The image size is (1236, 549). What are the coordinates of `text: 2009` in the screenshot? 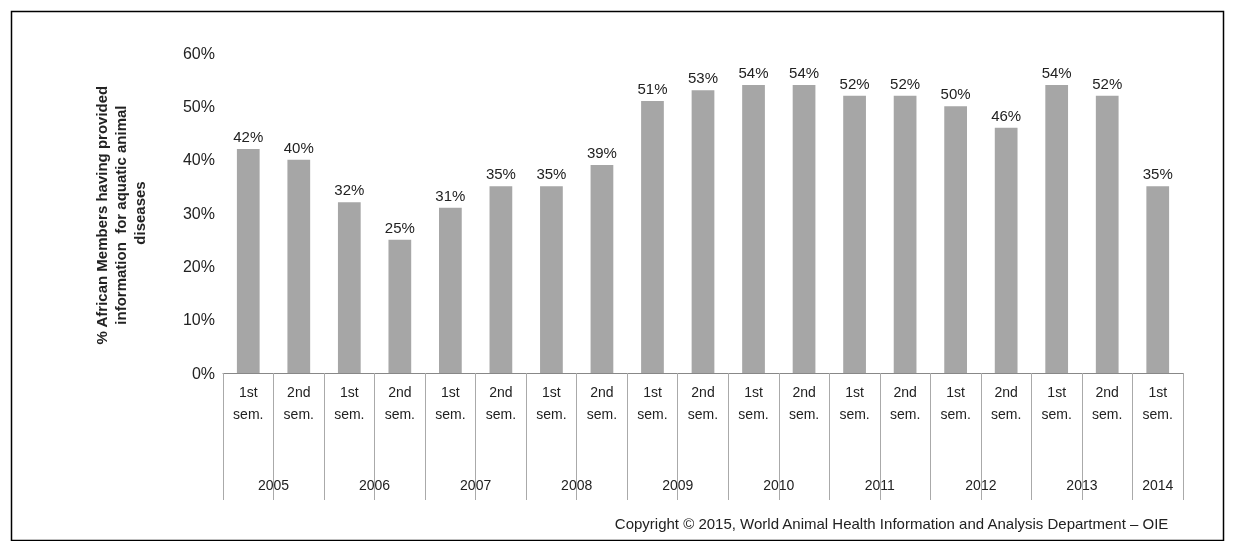 It's located at (678, 485).